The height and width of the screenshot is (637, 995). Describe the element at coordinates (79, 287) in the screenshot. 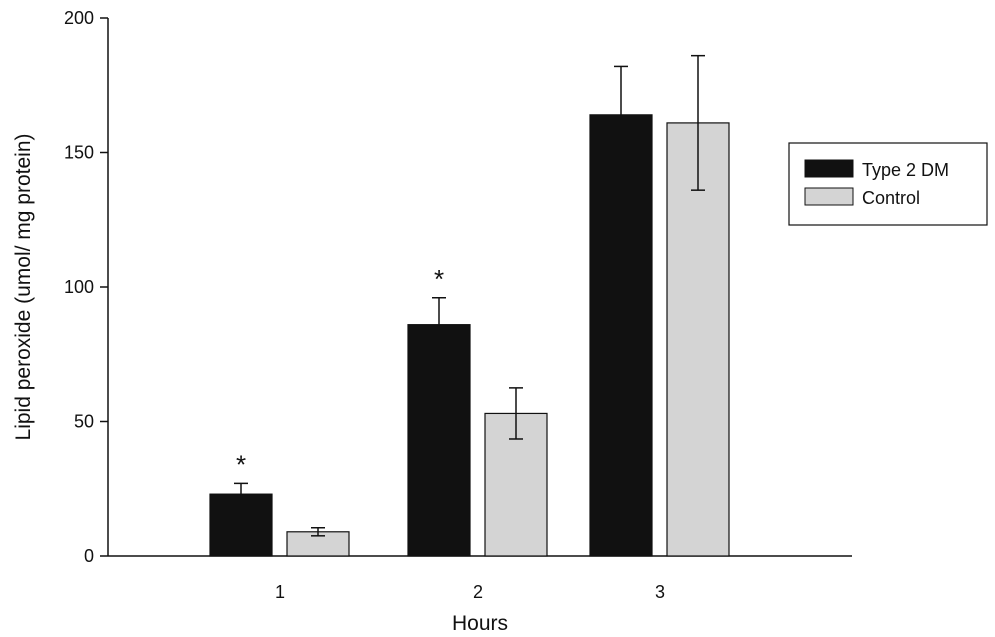

I see `y-tick-label: 100` at that location.